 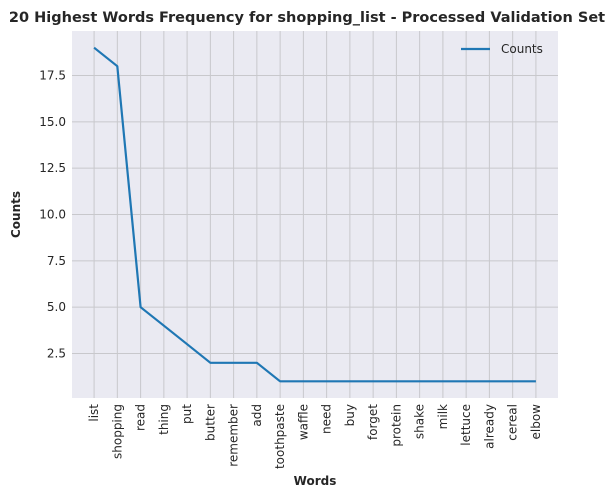 I want to click on legend: Counts, so click(x=502, y=49).